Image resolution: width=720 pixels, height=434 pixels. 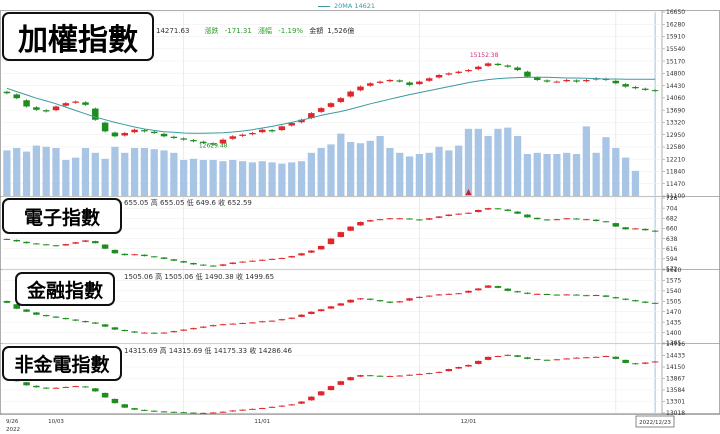 What do you see at coordinates (675, 37) in the screenshot?
I see `y-tick-label: 15910` at bounding box center [675, 37].